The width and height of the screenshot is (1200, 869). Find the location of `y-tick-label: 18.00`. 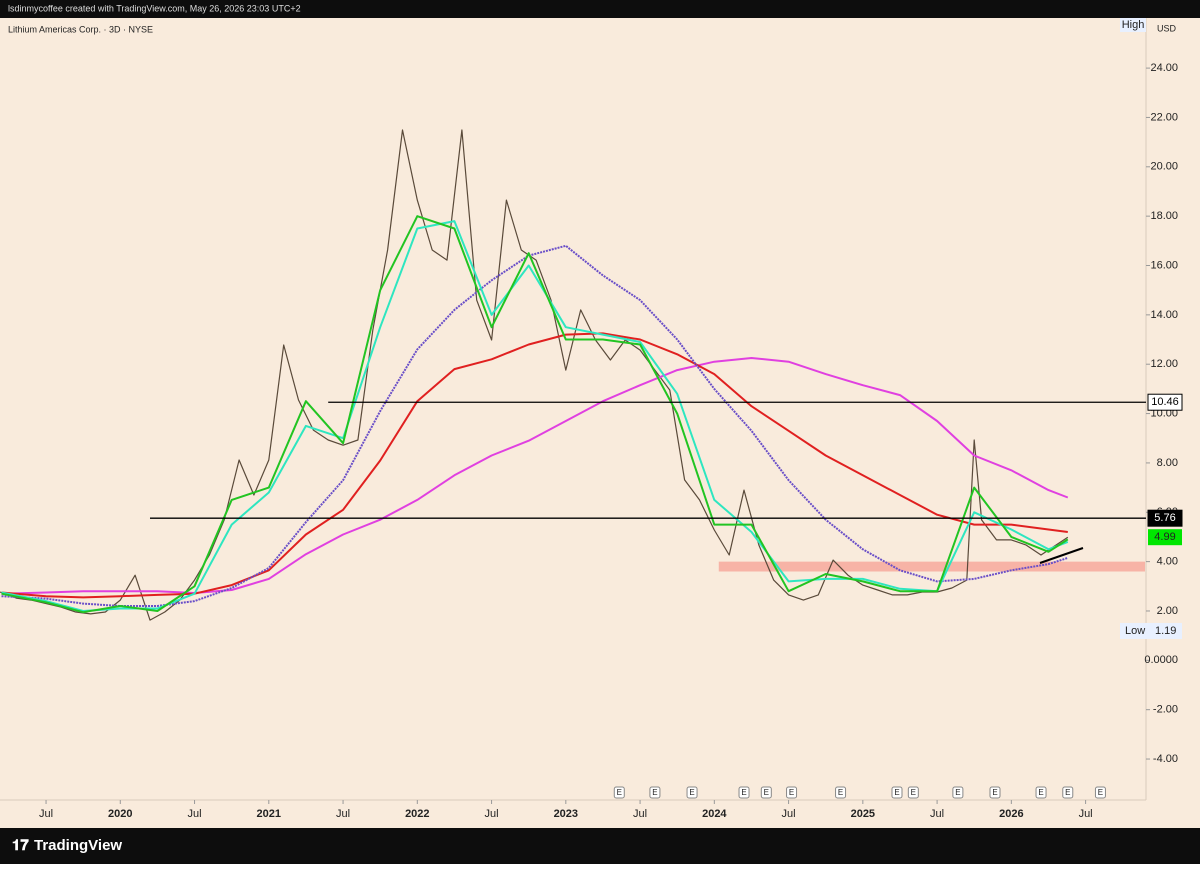

y-tick-label: 18.00 is located at coordinates (1164, 216).